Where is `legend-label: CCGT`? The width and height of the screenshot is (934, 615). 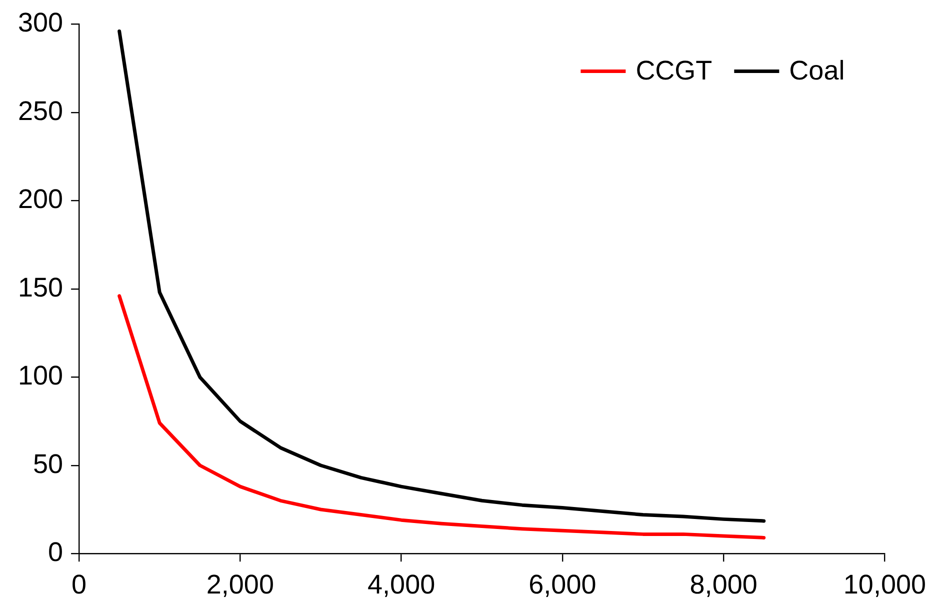 legend-label: CCGT is located at coordinates (674, 71).